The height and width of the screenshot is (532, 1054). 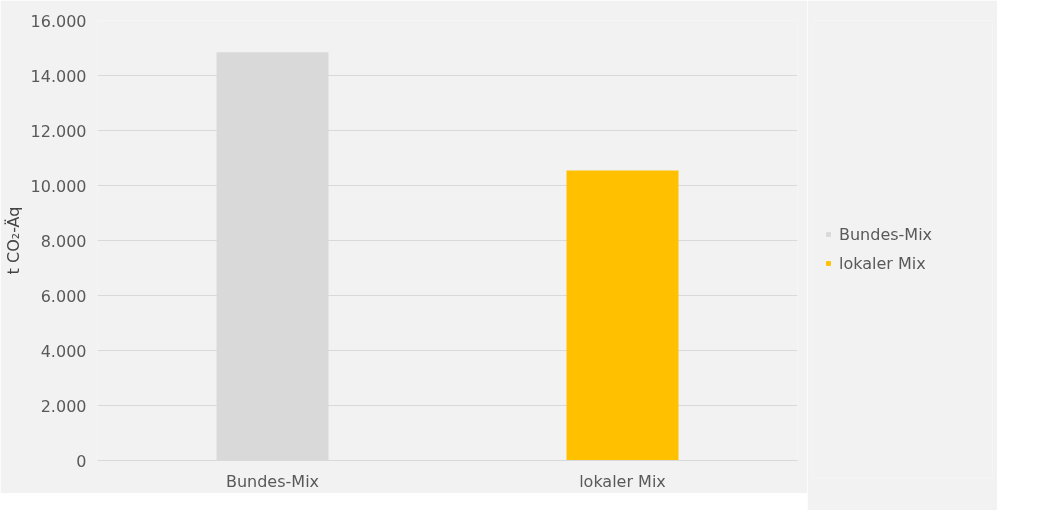 I want to click on legend-label: Bundes-Mix, so click(x=886, y=234).